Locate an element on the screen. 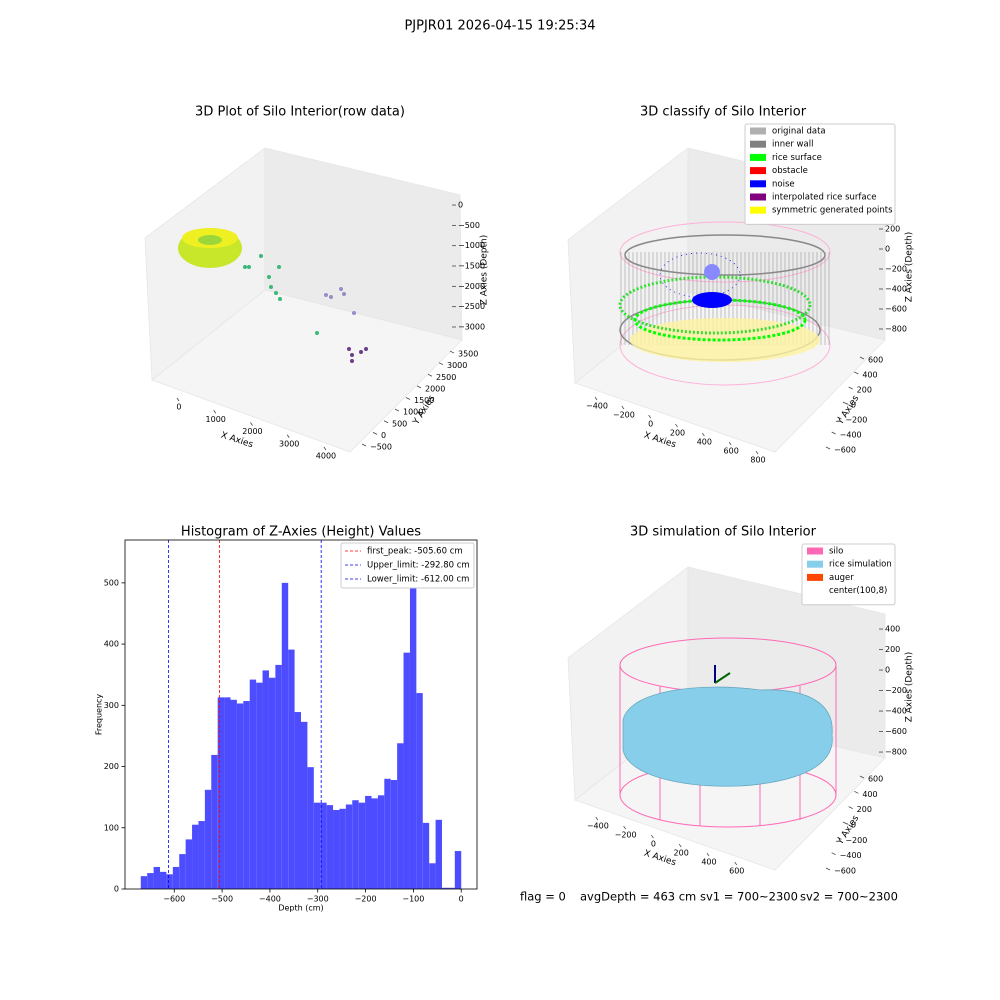  y-tick-label: 1000 is located at coordinates (413, 412).